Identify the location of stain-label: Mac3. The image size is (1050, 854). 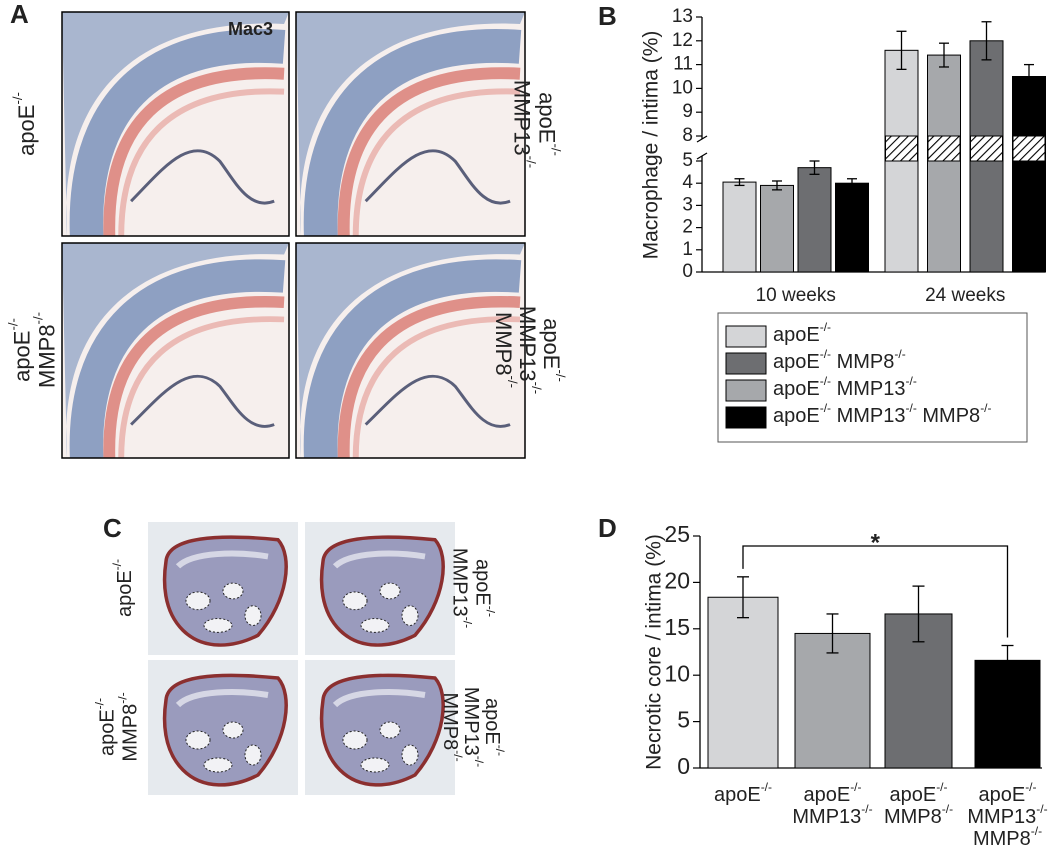
(250, 29).